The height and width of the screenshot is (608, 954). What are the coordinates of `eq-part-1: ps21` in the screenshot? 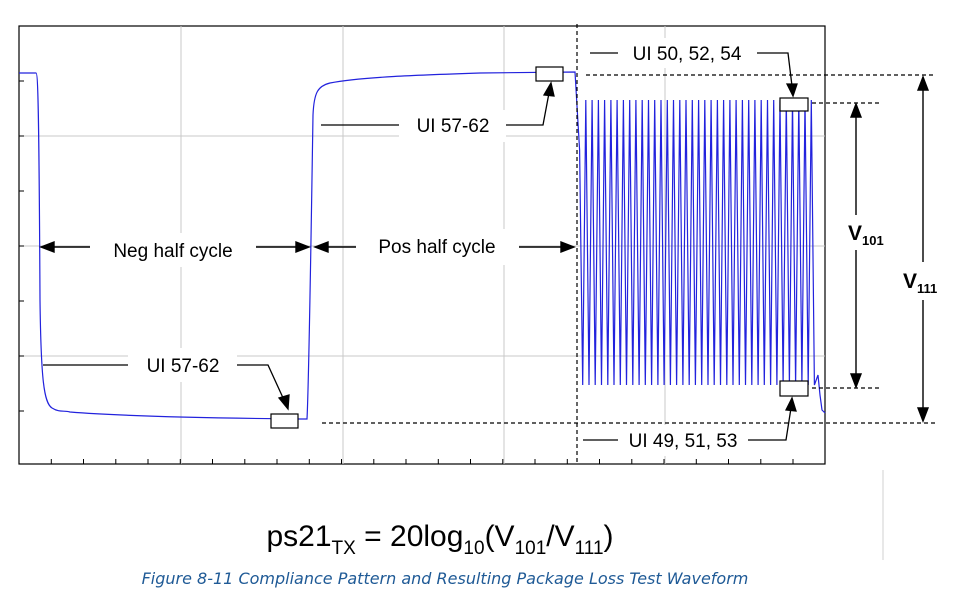 It's located at (298, 536).